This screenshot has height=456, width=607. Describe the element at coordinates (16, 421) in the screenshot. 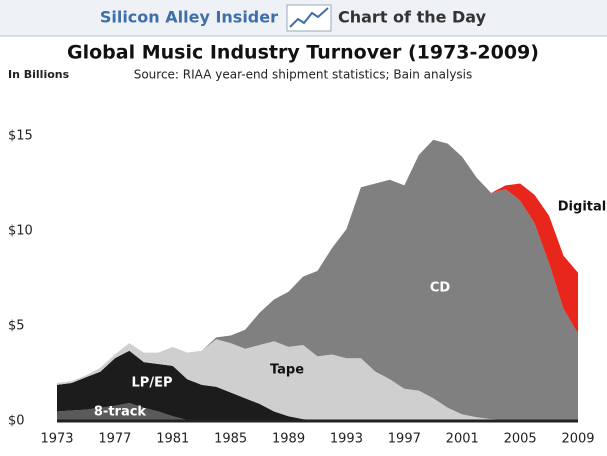

I see `y-tick-label: $0` at that location.